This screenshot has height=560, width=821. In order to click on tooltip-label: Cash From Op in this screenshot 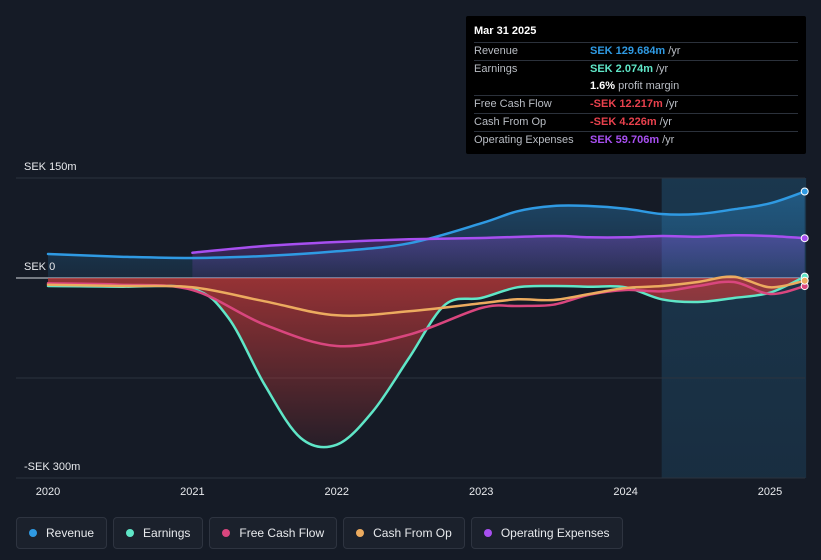, I will do `click(510, 122)`.